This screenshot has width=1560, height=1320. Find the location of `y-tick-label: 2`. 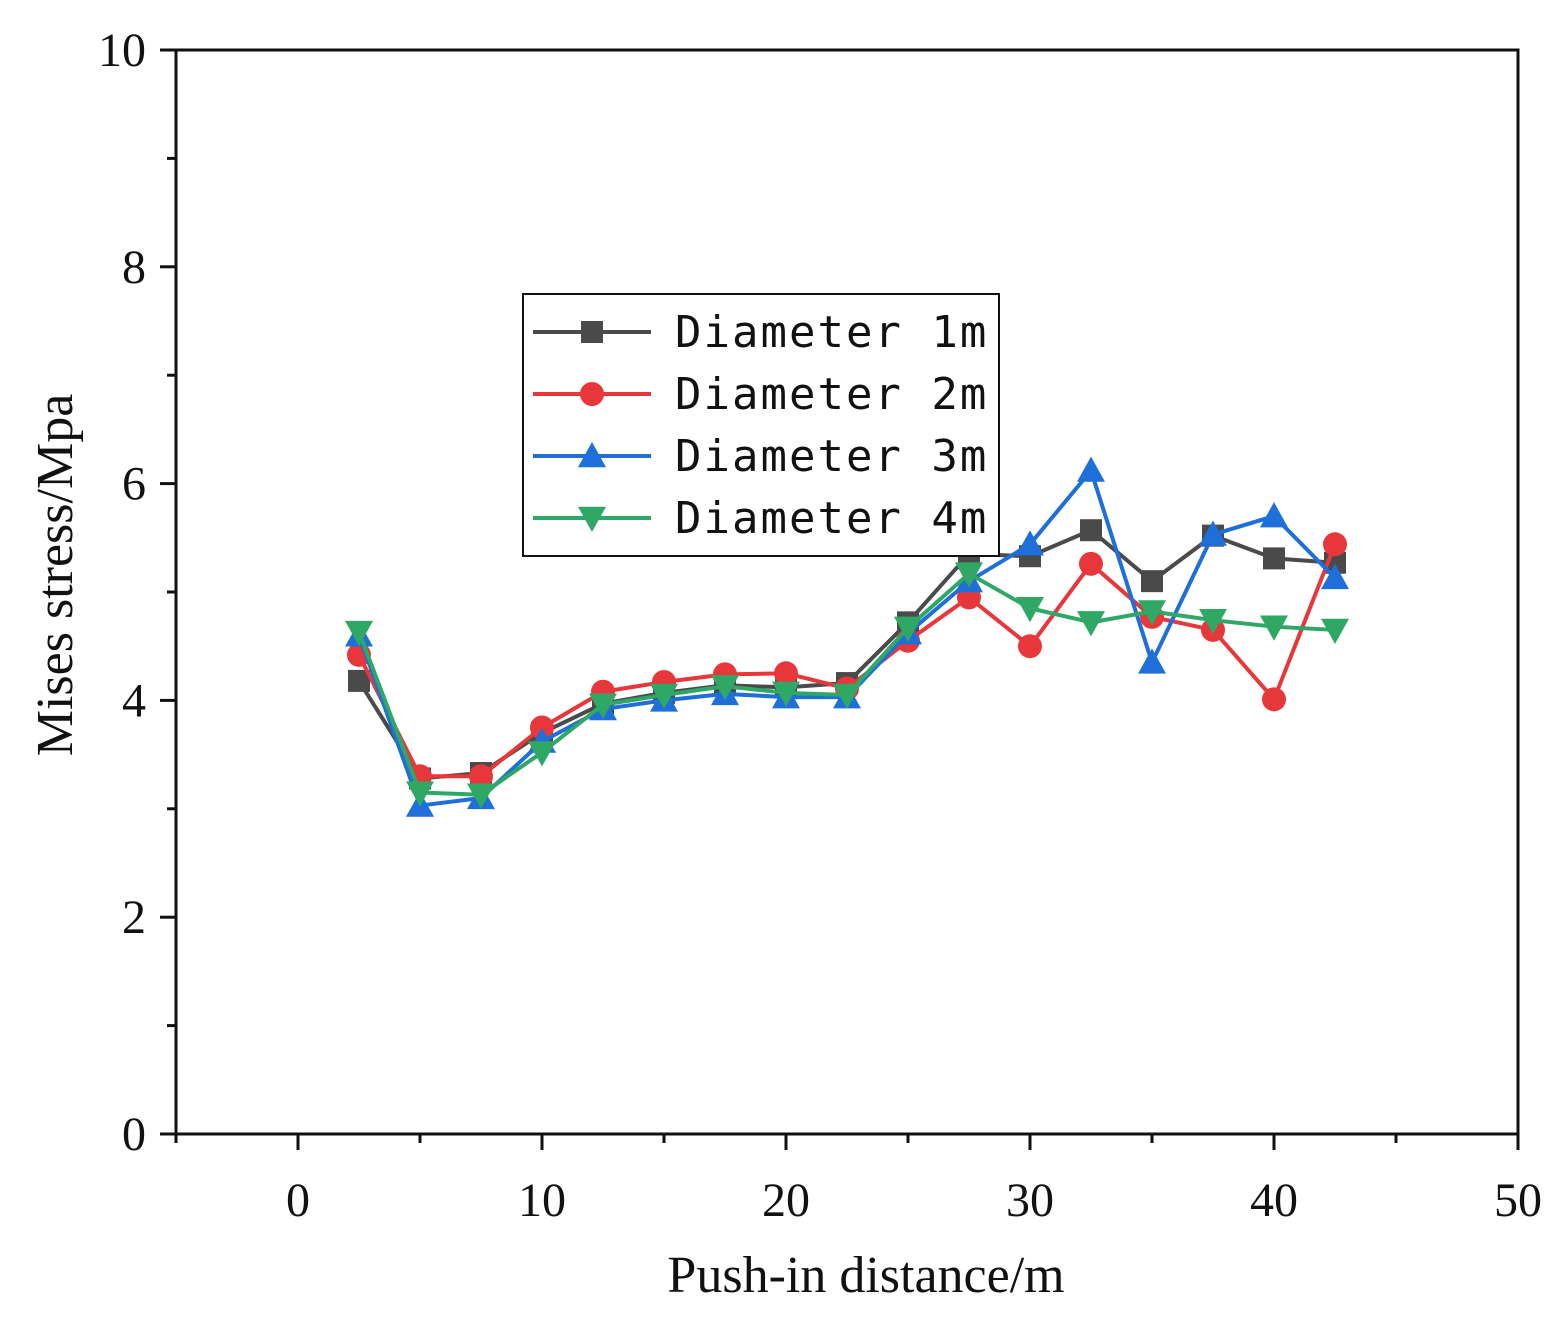

y-tick-label: 2 is located at coordinates (134, 917).